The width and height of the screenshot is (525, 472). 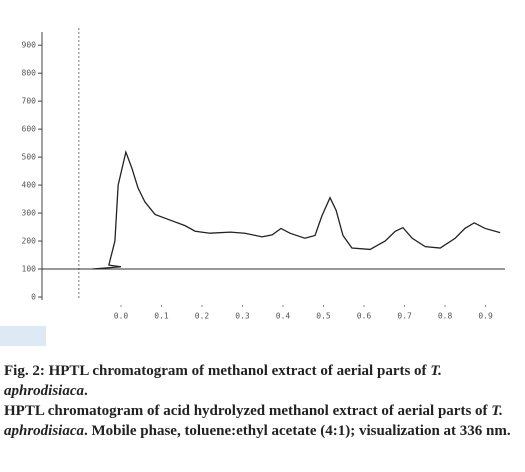 What do you see at coordinates (29, 269) in the screenshot?
I see `y-tick-label: 100` at bounding box center [29, 269].